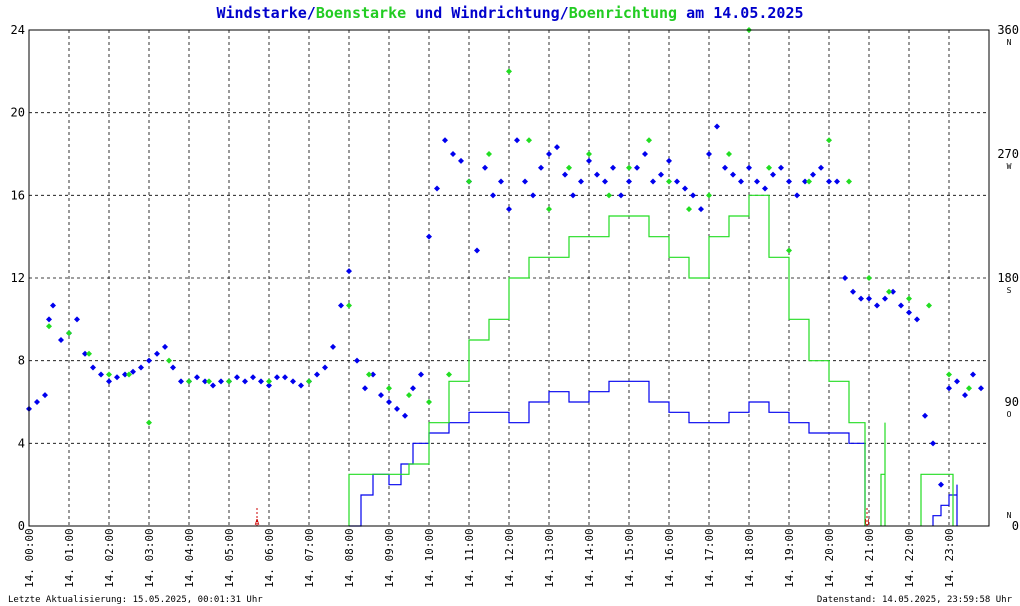 This screenshot has height=606, width=1020. I want to click on x-tick-label: 14. 17:00, so click(709, 558).